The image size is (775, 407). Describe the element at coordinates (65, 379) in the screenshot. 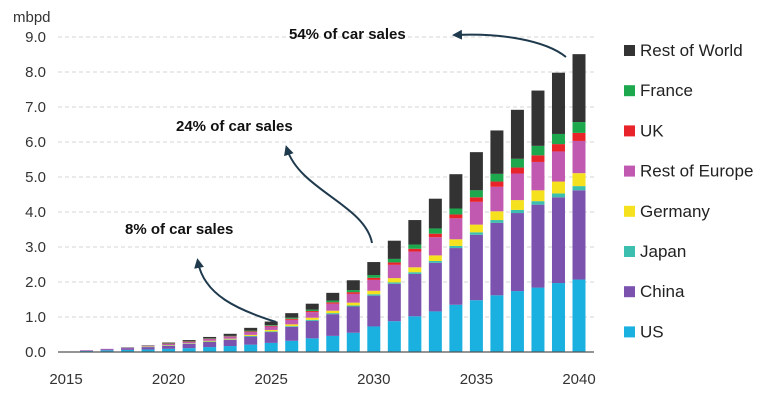

I see `x-tick-label: 2015` at that location.